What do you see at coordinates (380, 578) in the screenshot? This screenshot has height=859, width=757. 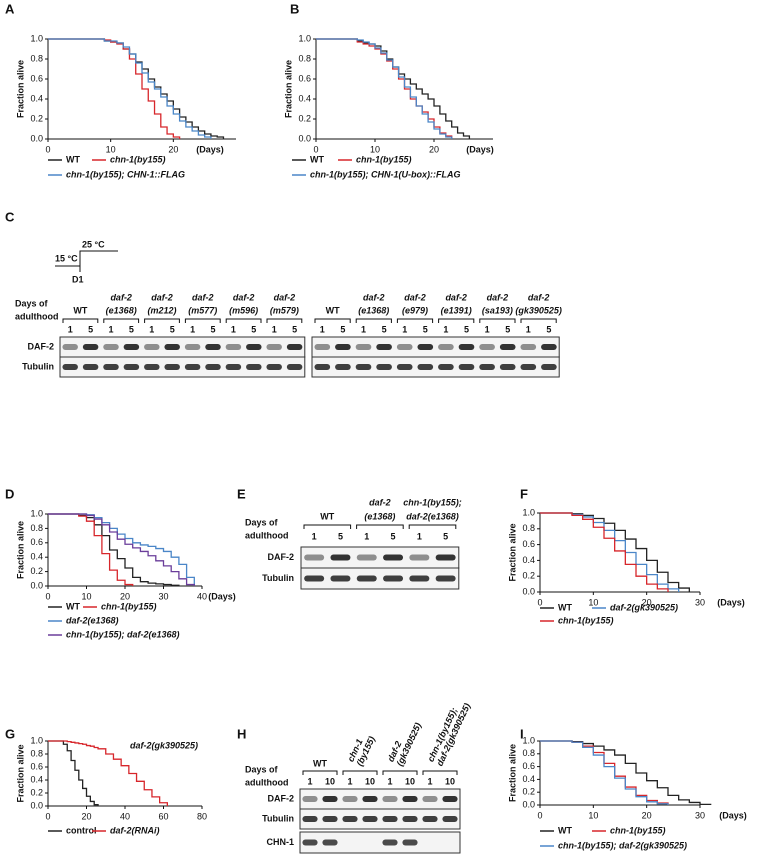 I see `blot-frame` at bounding box center [380, 578].